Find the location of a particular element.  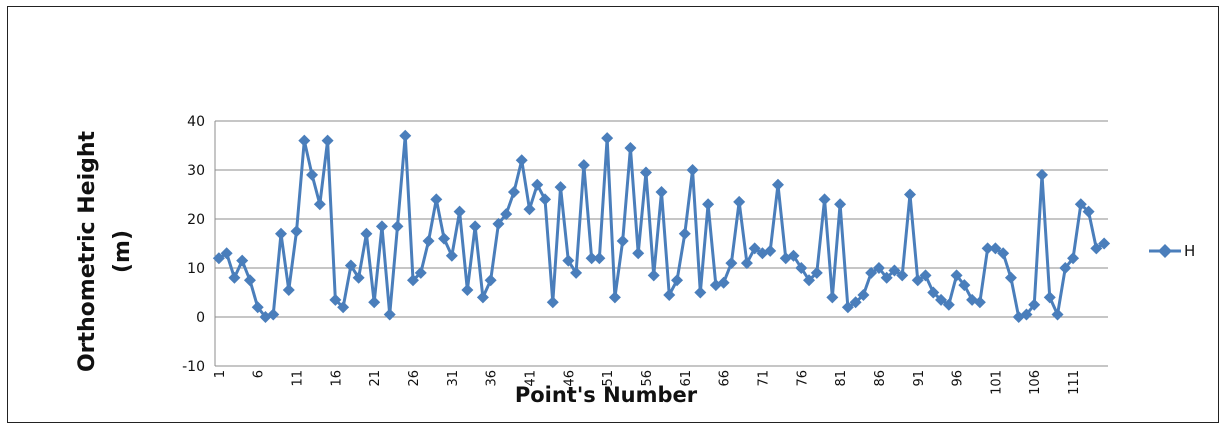

x-tick-label: 66 is located at coordinates (725, 378).